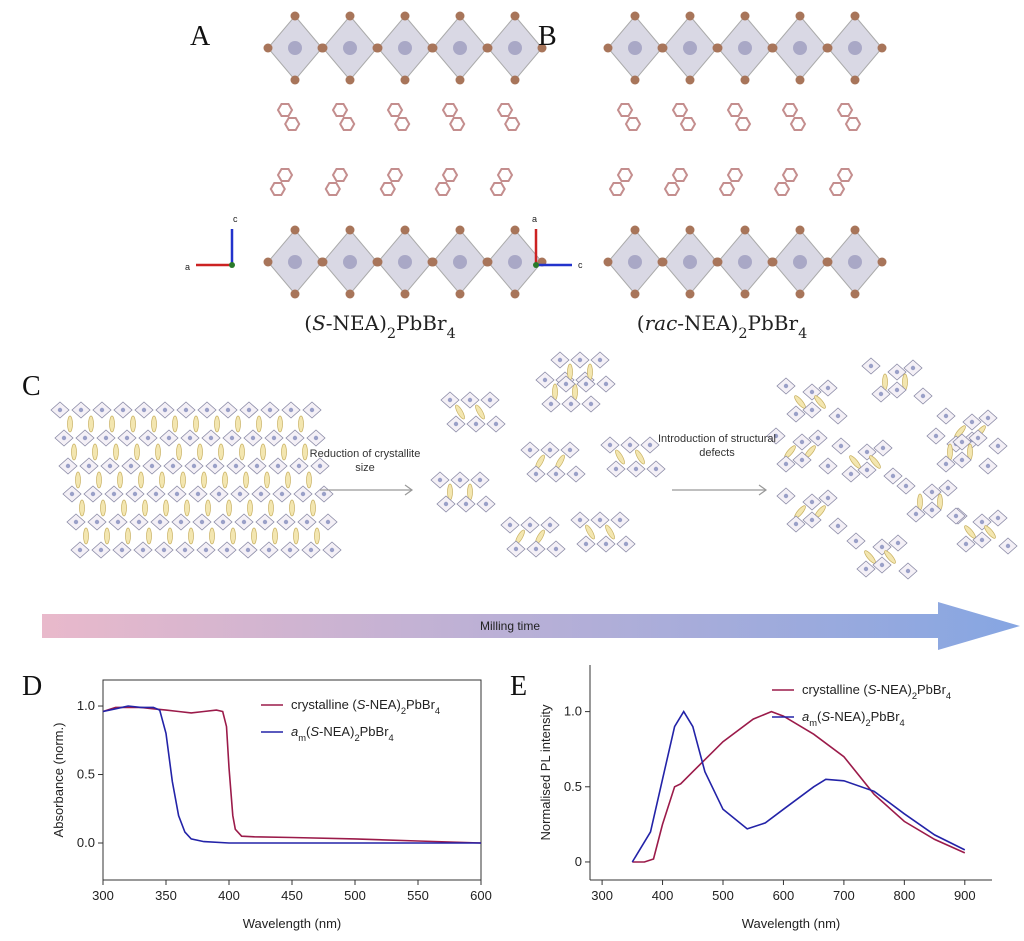 The height and width of the screenshot is (941, 1024). Describe the element at coordinates (103, 895) in the screenshot. I see `x-tick-label: 300` at that location.